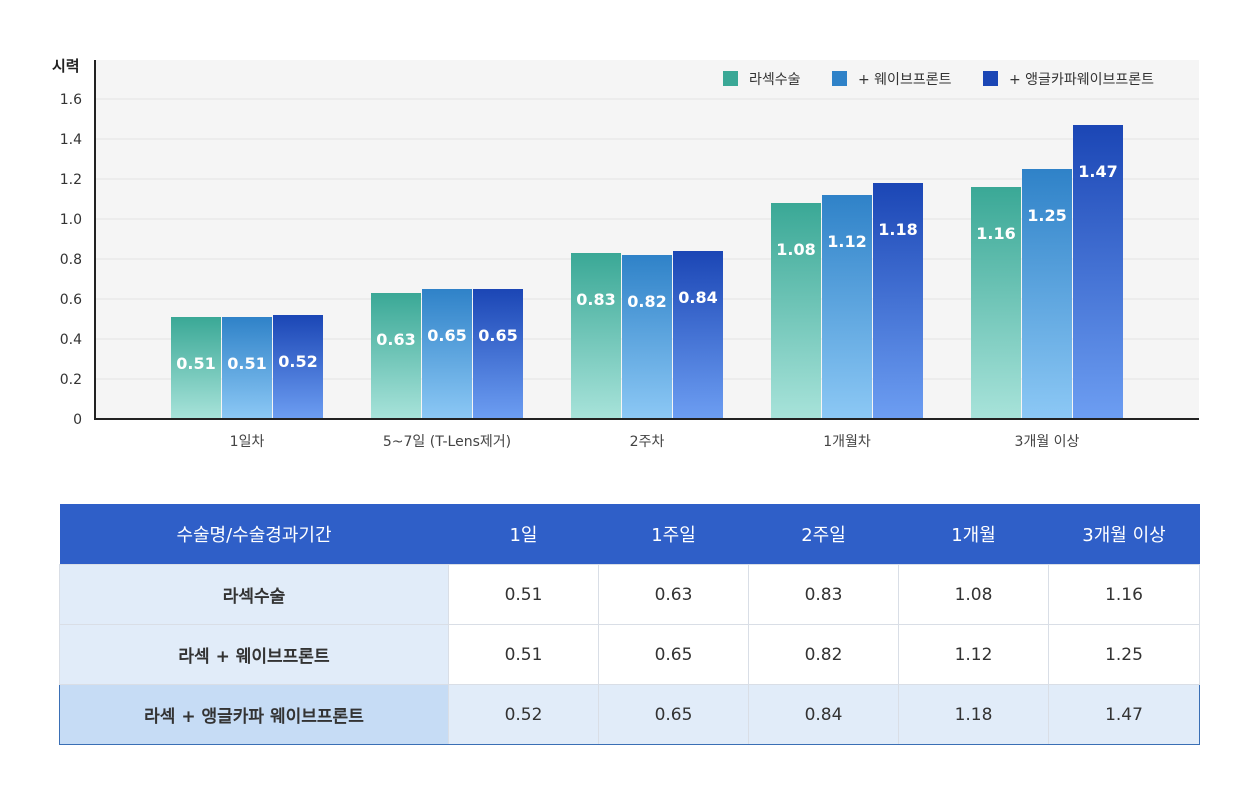 The height and width of the screenshot is (803, 1258). Describe the element at coordinates (71, 300) in the screenshot. I see `y-tick-label: 0.6` at that location.